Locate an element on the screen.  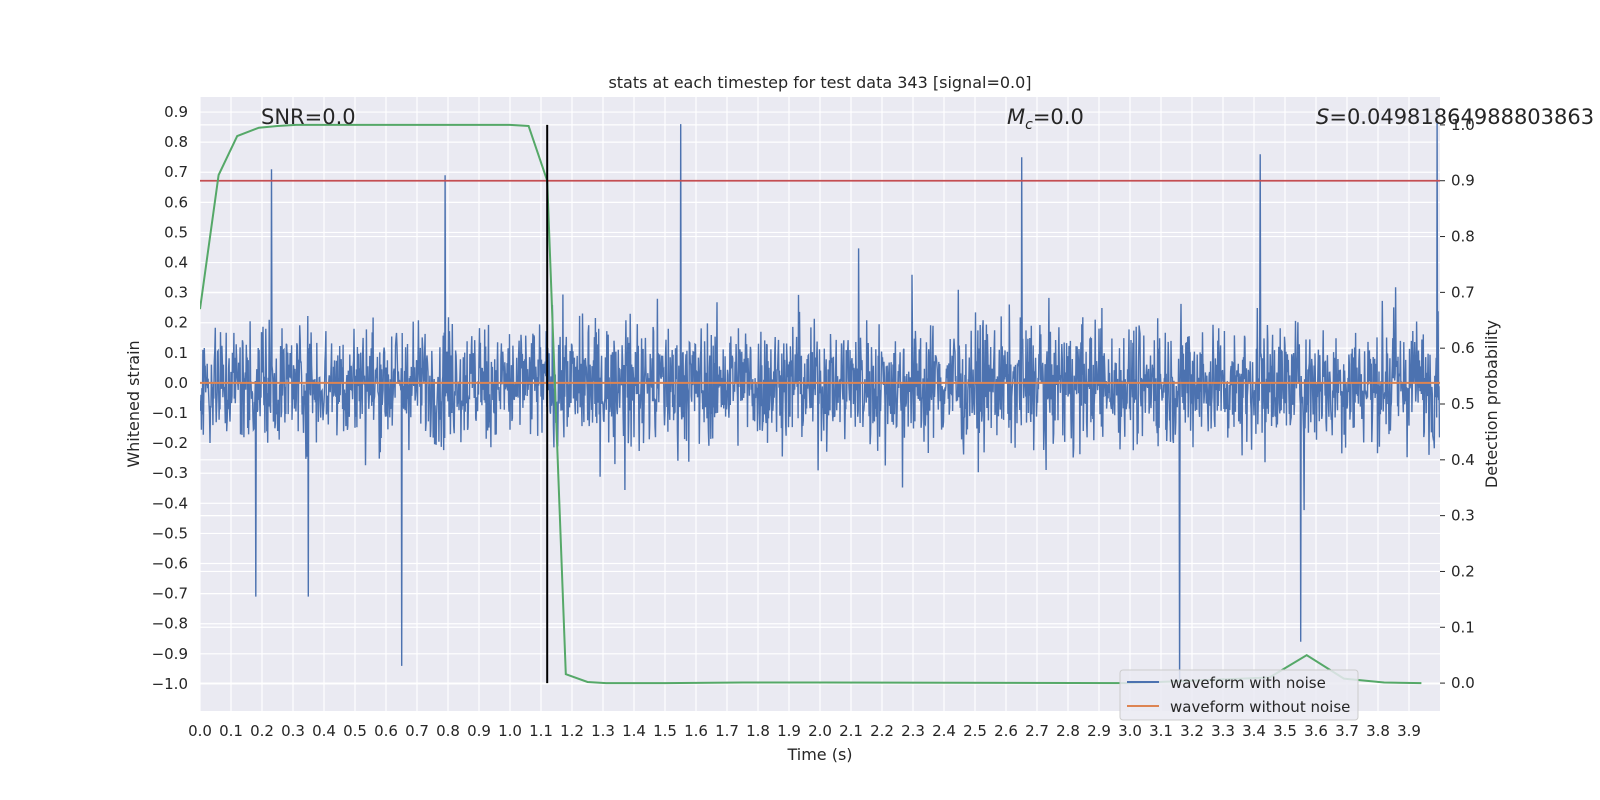
x-tick-label: 3.8 is located at coordinates (1378, 731).